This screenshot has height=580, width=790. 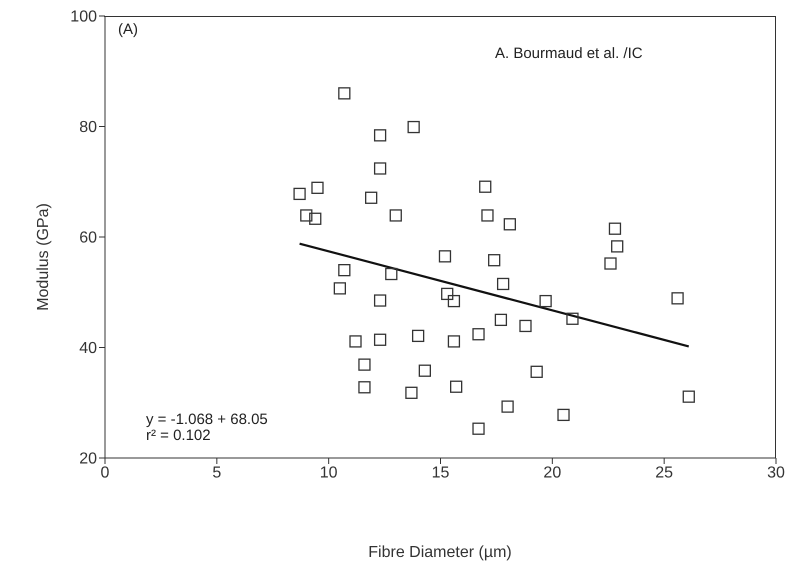 What do you see at coordinates (88, 127) in the screenshot?
I see `y-tick-label: 80` at bounding box center [88, 127].